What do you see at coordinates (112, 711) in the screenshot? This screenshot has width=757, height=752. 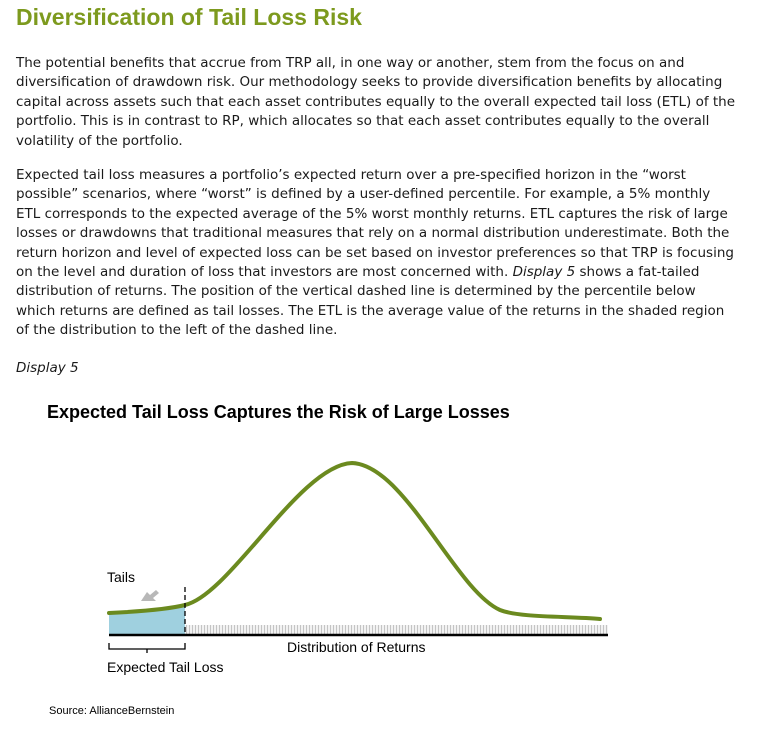 I see `source-note: Source: AllianceBernstein` at bounding box center [112, 711].